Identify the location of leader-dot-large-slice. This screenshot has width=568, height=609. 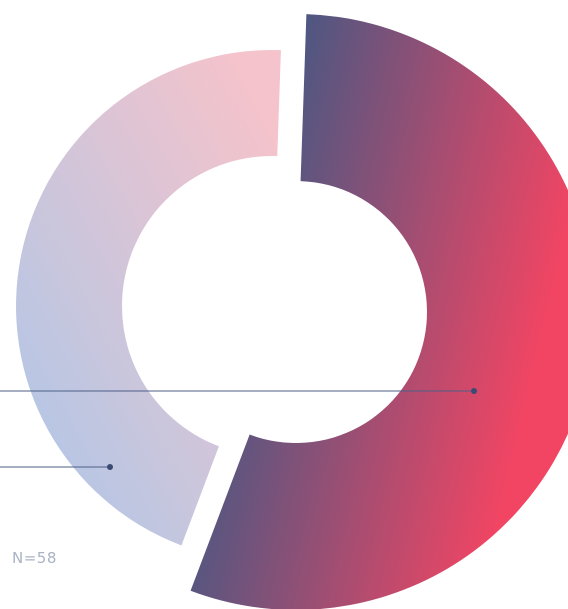
(474, 391).